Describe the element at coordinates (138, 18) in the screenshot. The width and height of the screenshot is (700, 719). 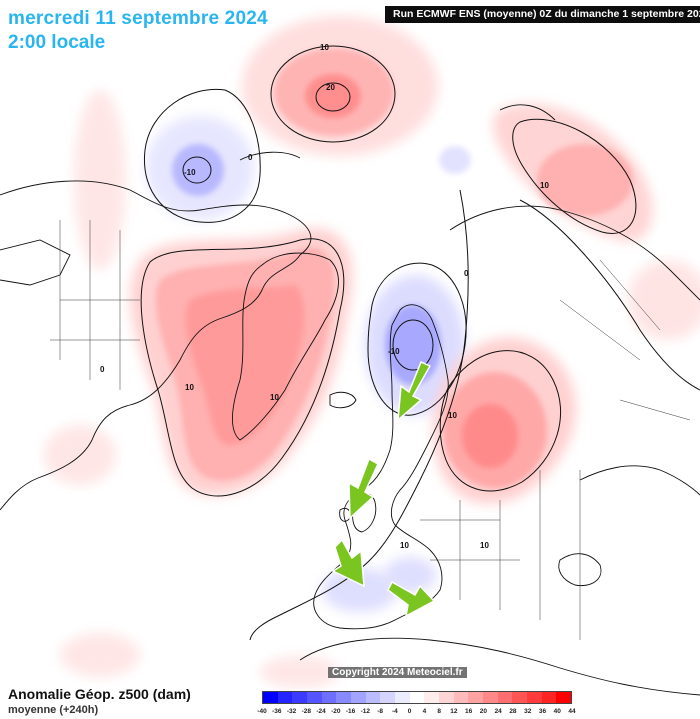
I see `forecast-date: mercredi 11 septembre 2024` at that location.